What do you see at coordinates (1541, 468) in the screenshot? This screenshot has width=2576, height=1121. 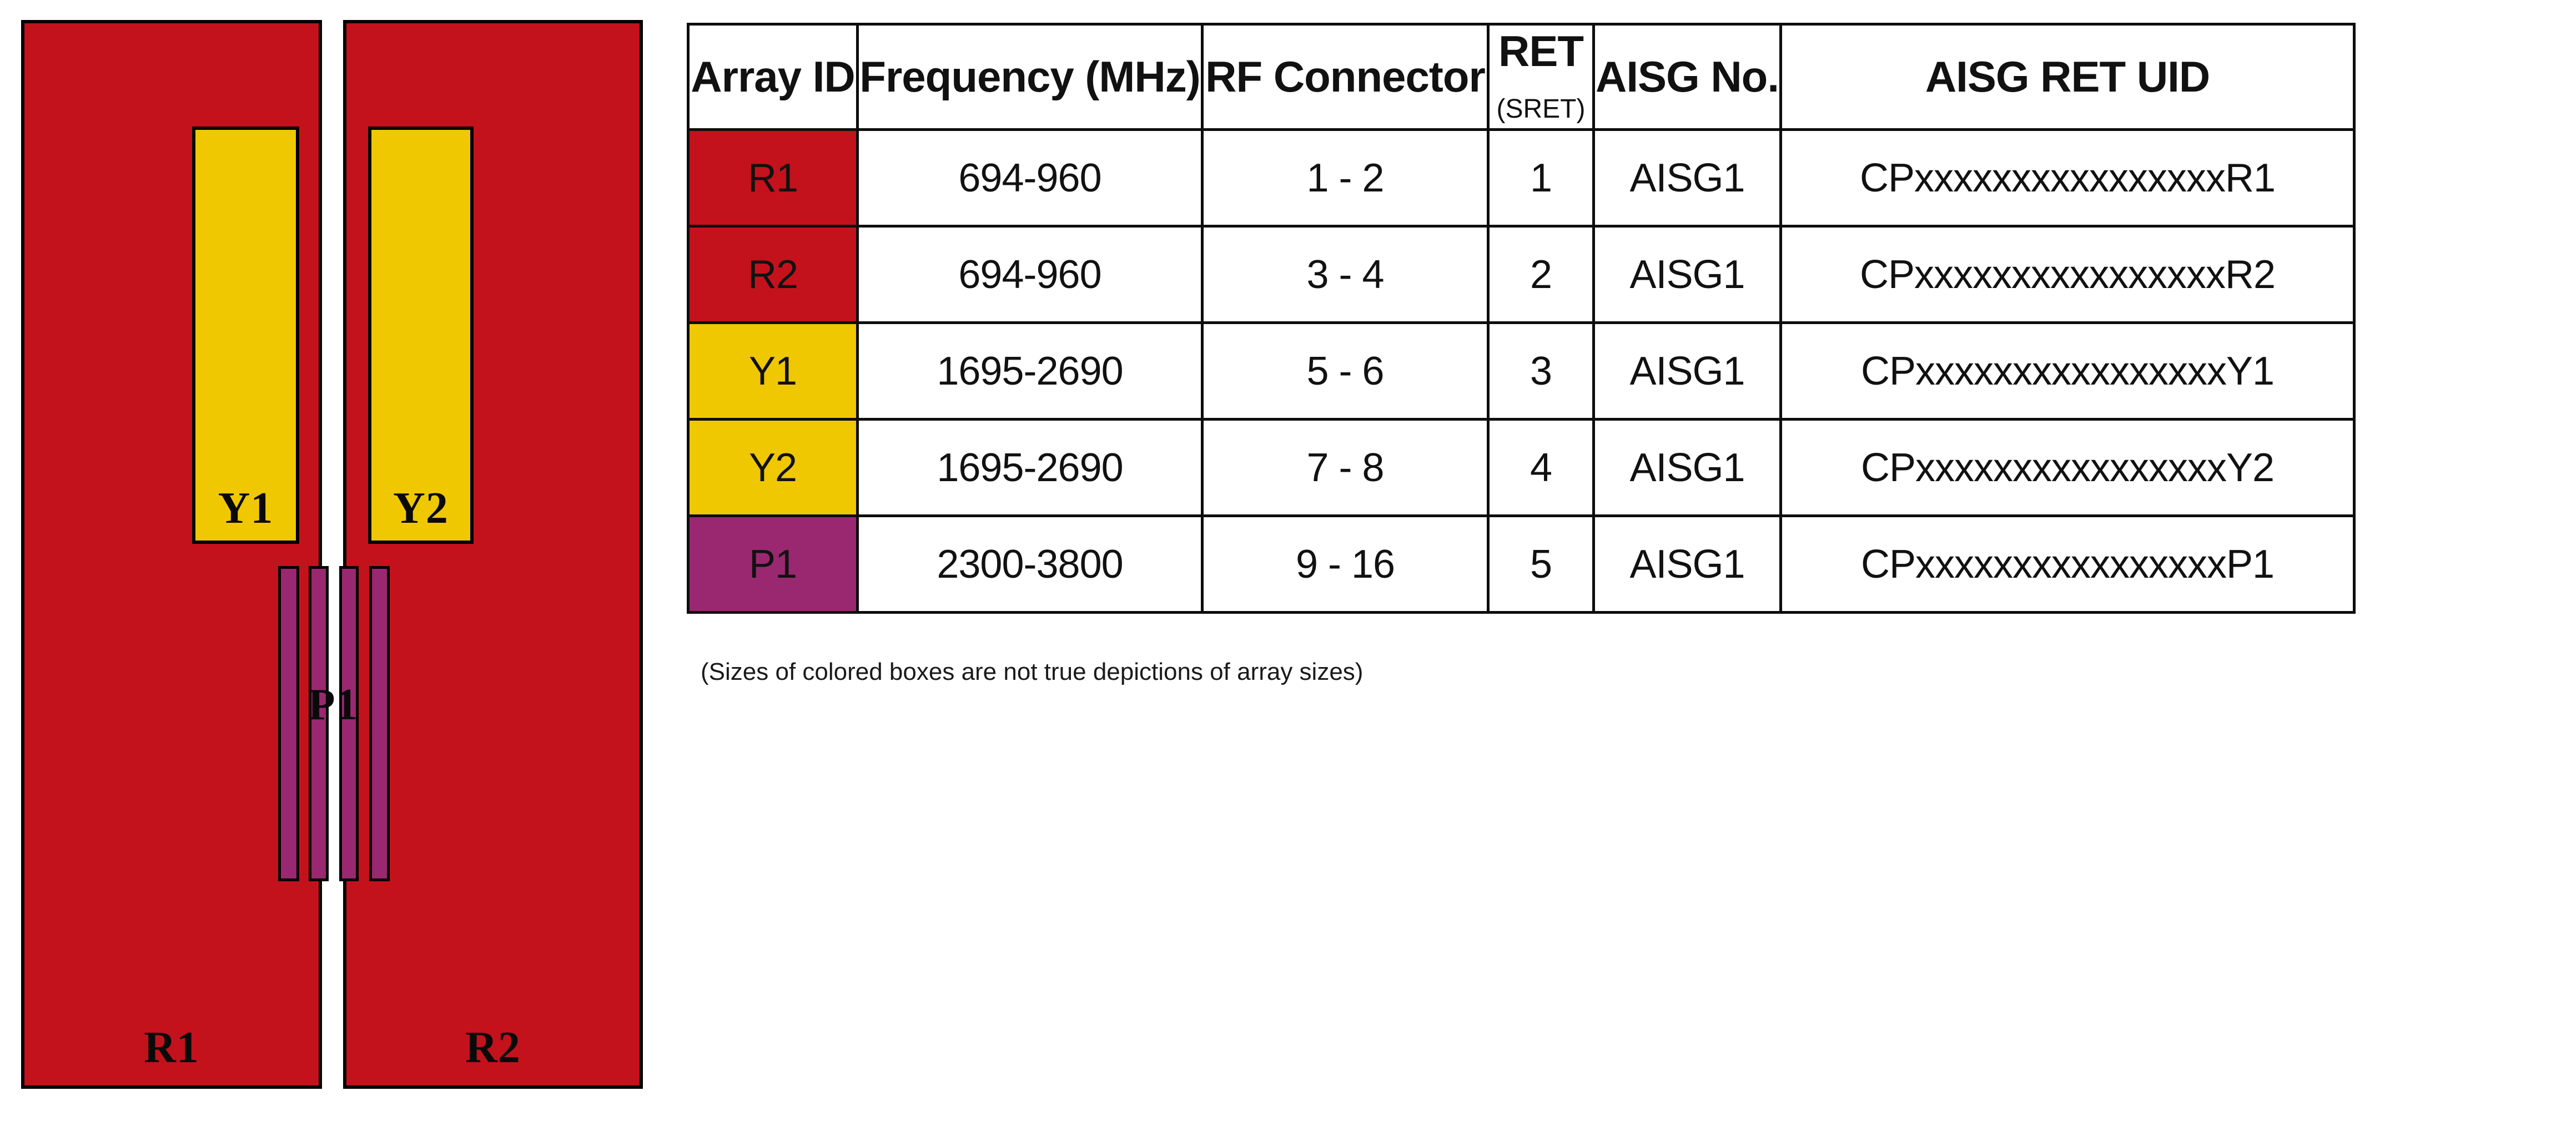 I see `cell-ret: 4` at bounding box center [1541, 468].